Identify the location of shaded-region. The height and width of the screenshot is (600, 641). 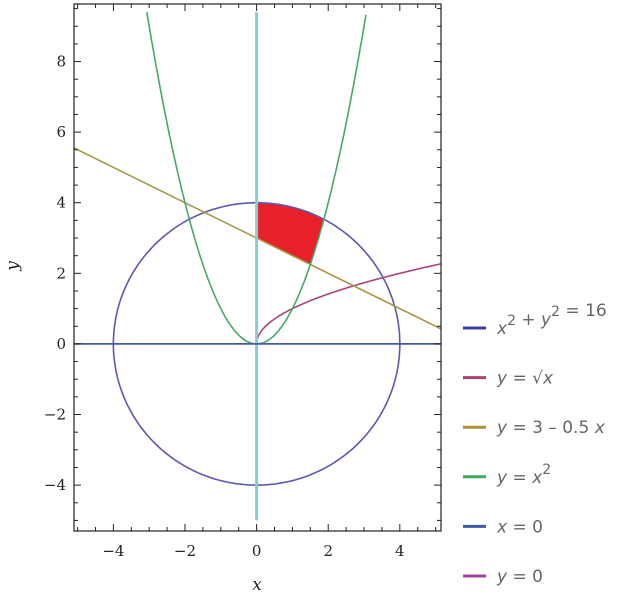
(290, 233).